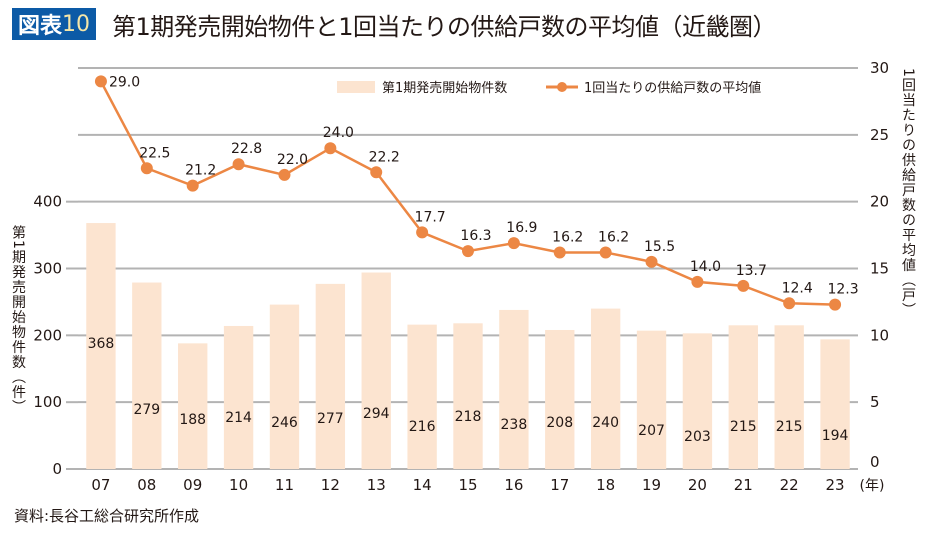 The height and width of the screenshot is (534, 931). What do you see at coordinates (40, 26) in the screenshot?
I see `figure-badge-label: 図表` at bounding box center [40, 26].